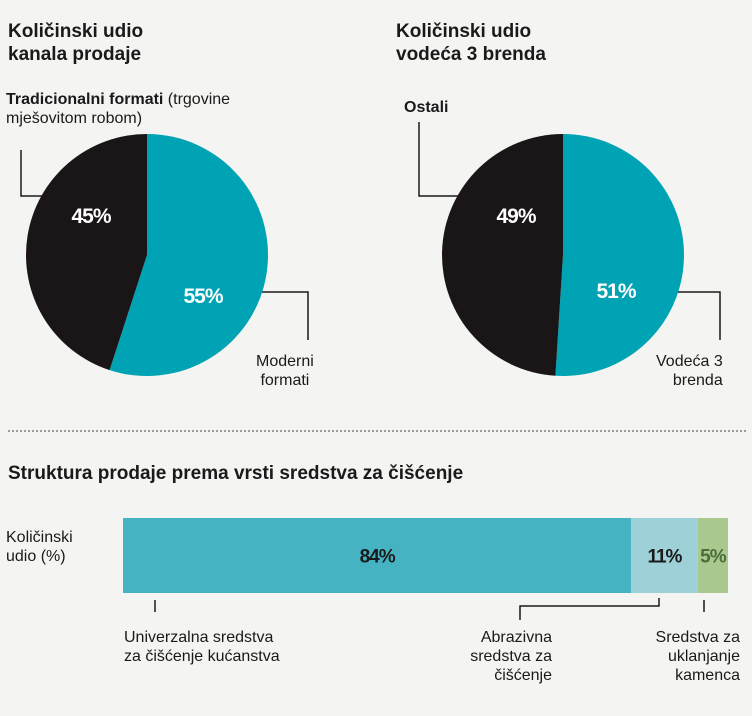 Image resolution: width=752 pixels, height=716 pixels. I want to click on pie2-label-vodeca-line1: Vodeća 3, so click(689, 361).